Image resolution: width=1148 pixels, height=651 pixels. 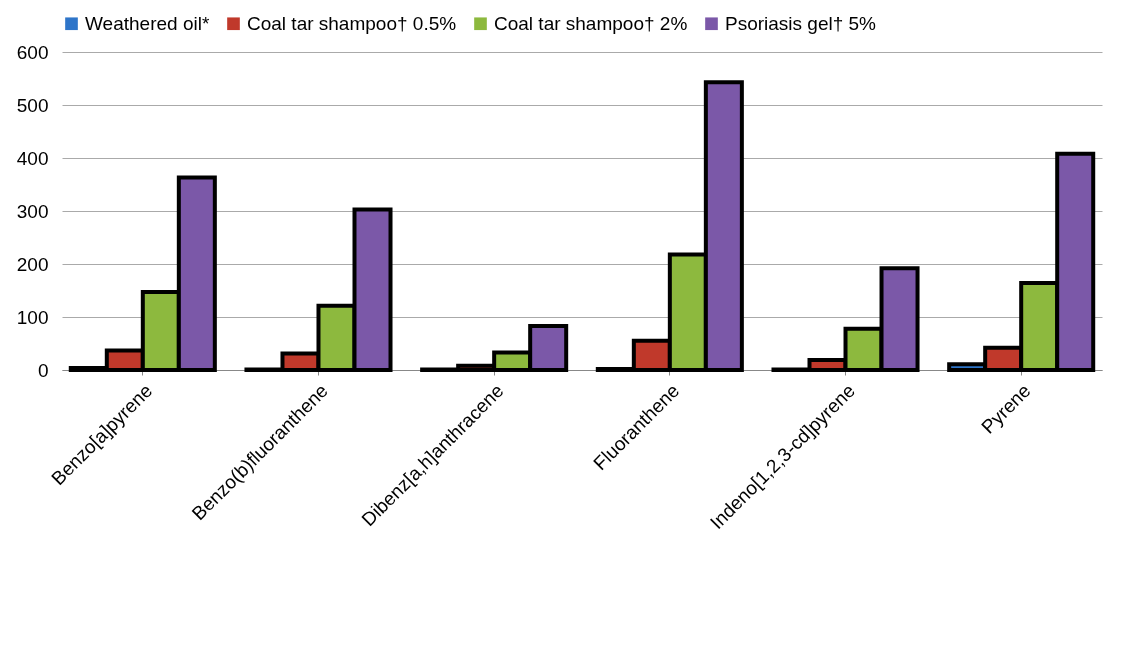 I want to click on y-tick-label: 400, so click(x=32, y=158).